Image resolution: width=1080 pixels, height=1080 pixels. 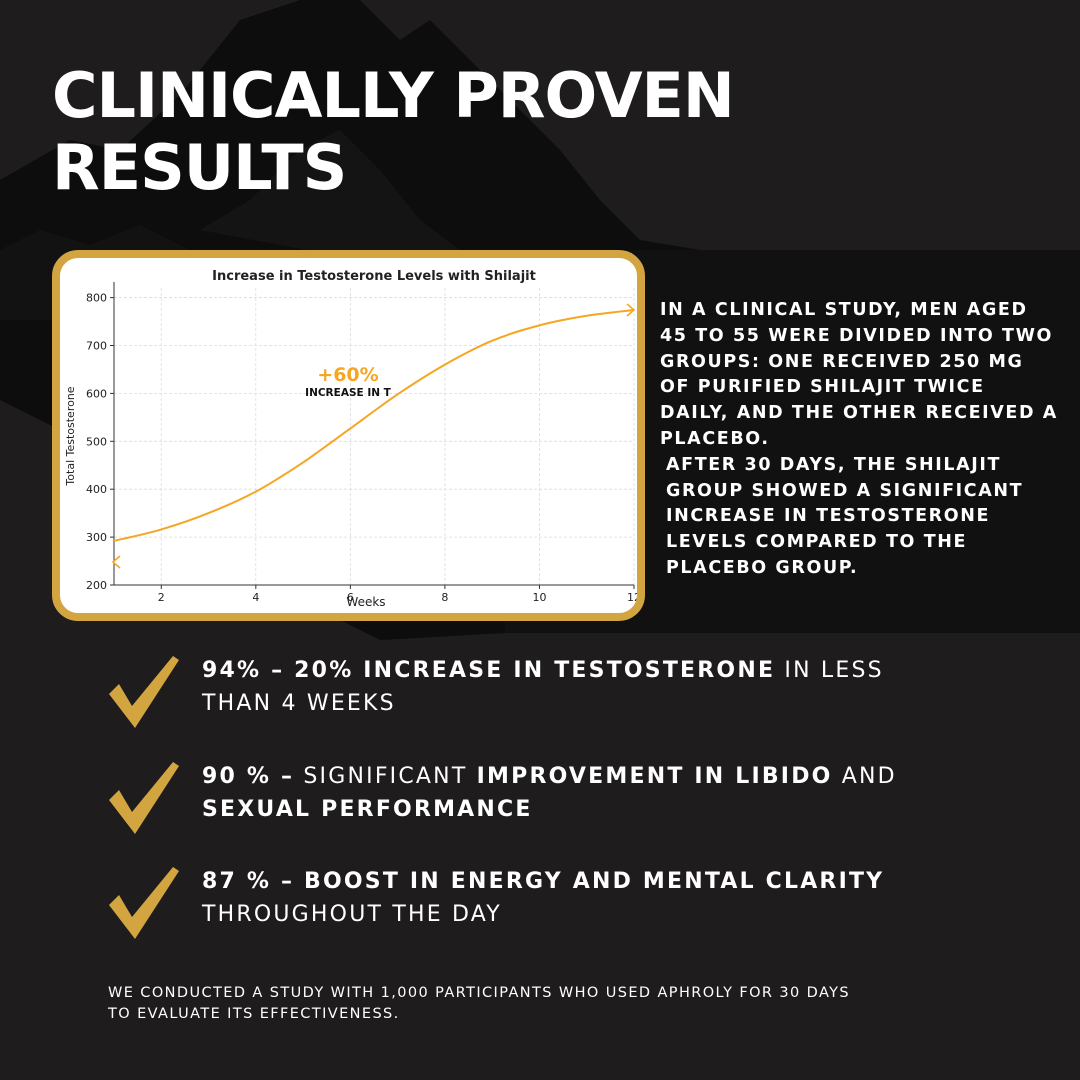 What do you see at coordinates (96, 345) in the screenshot?
I see `y-tick-label: 700` at bounding box center [96, 345].